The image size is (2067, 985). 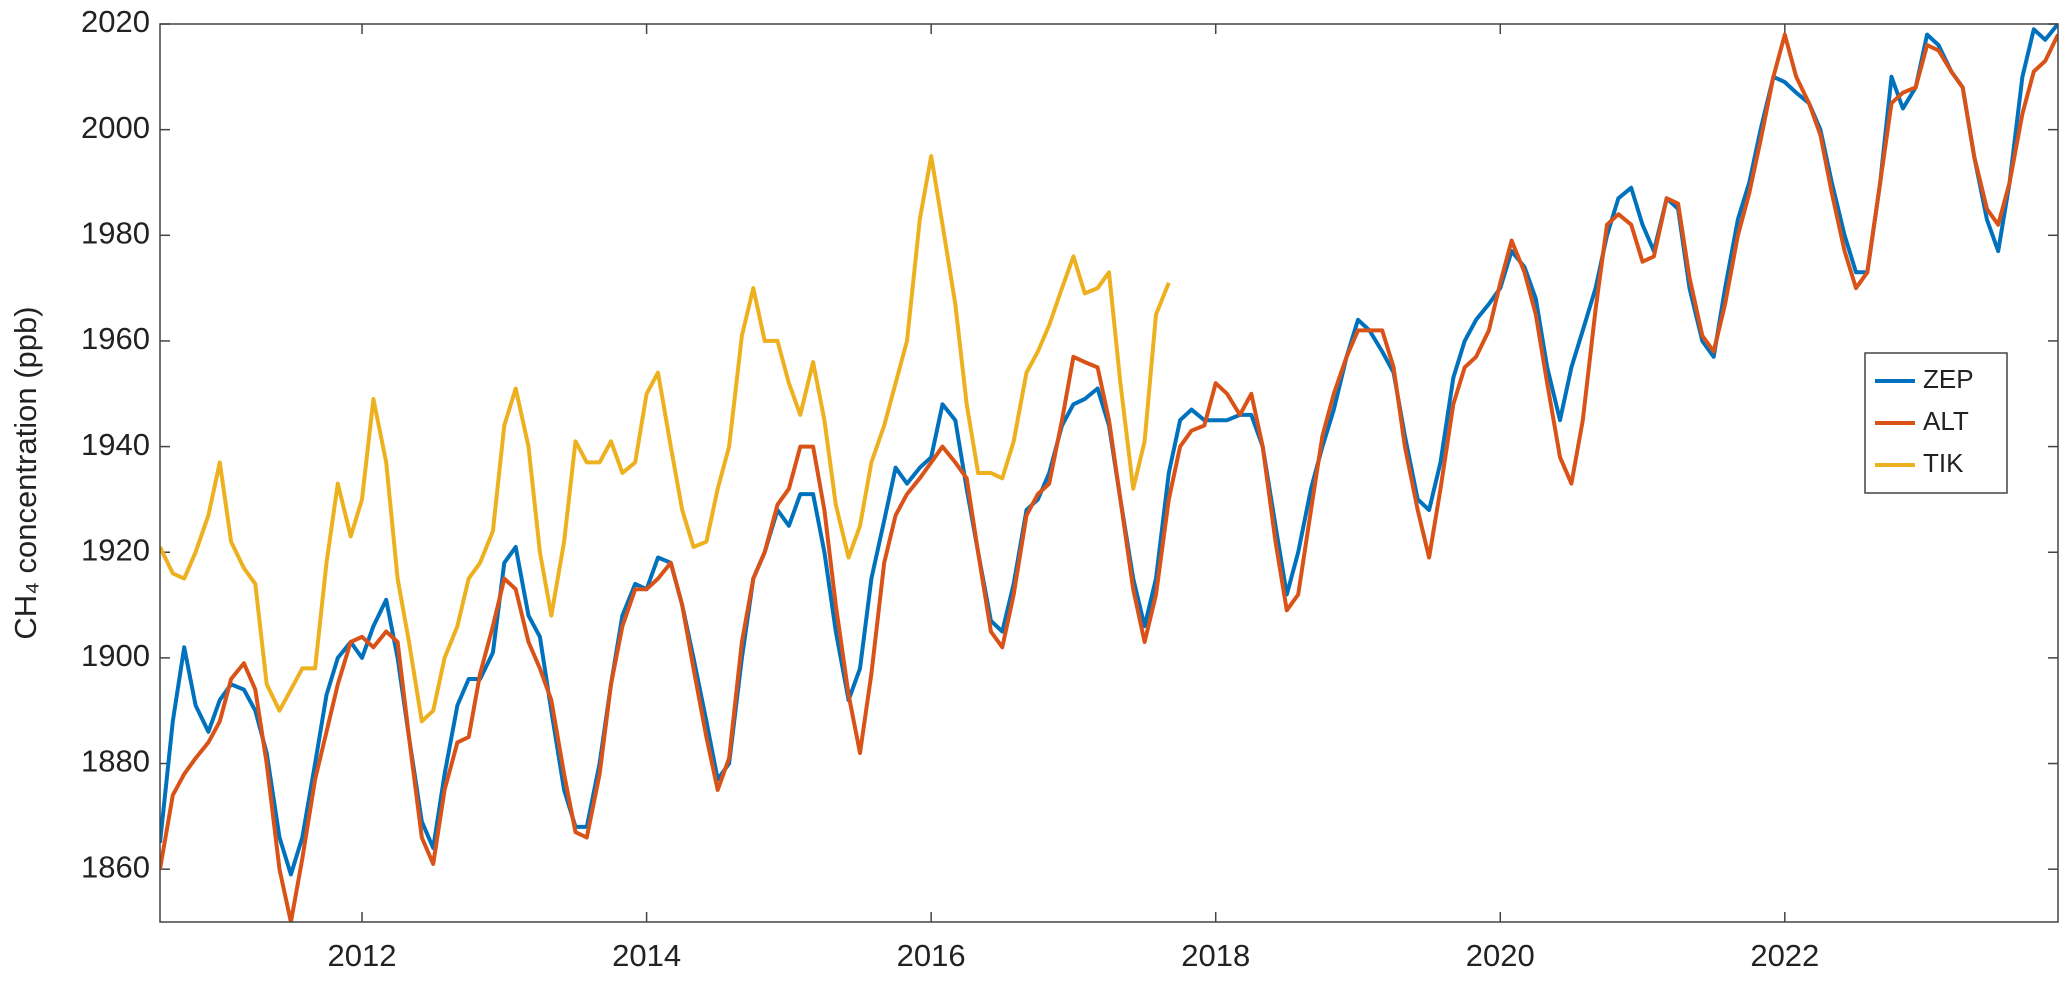 I want to click on y-tick-label: 1860, so click(x=115, y=866).